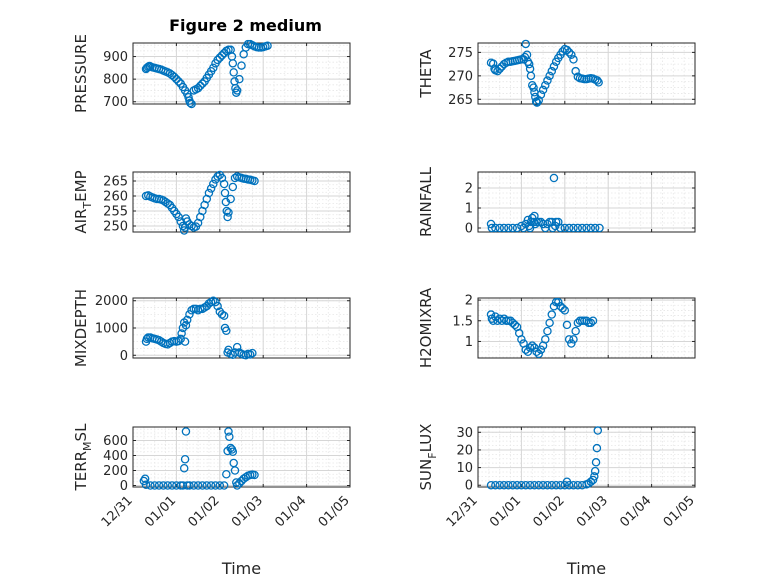 The image size is (778, 583). I want to click on y-tick-label: 200, so click(115, 471).